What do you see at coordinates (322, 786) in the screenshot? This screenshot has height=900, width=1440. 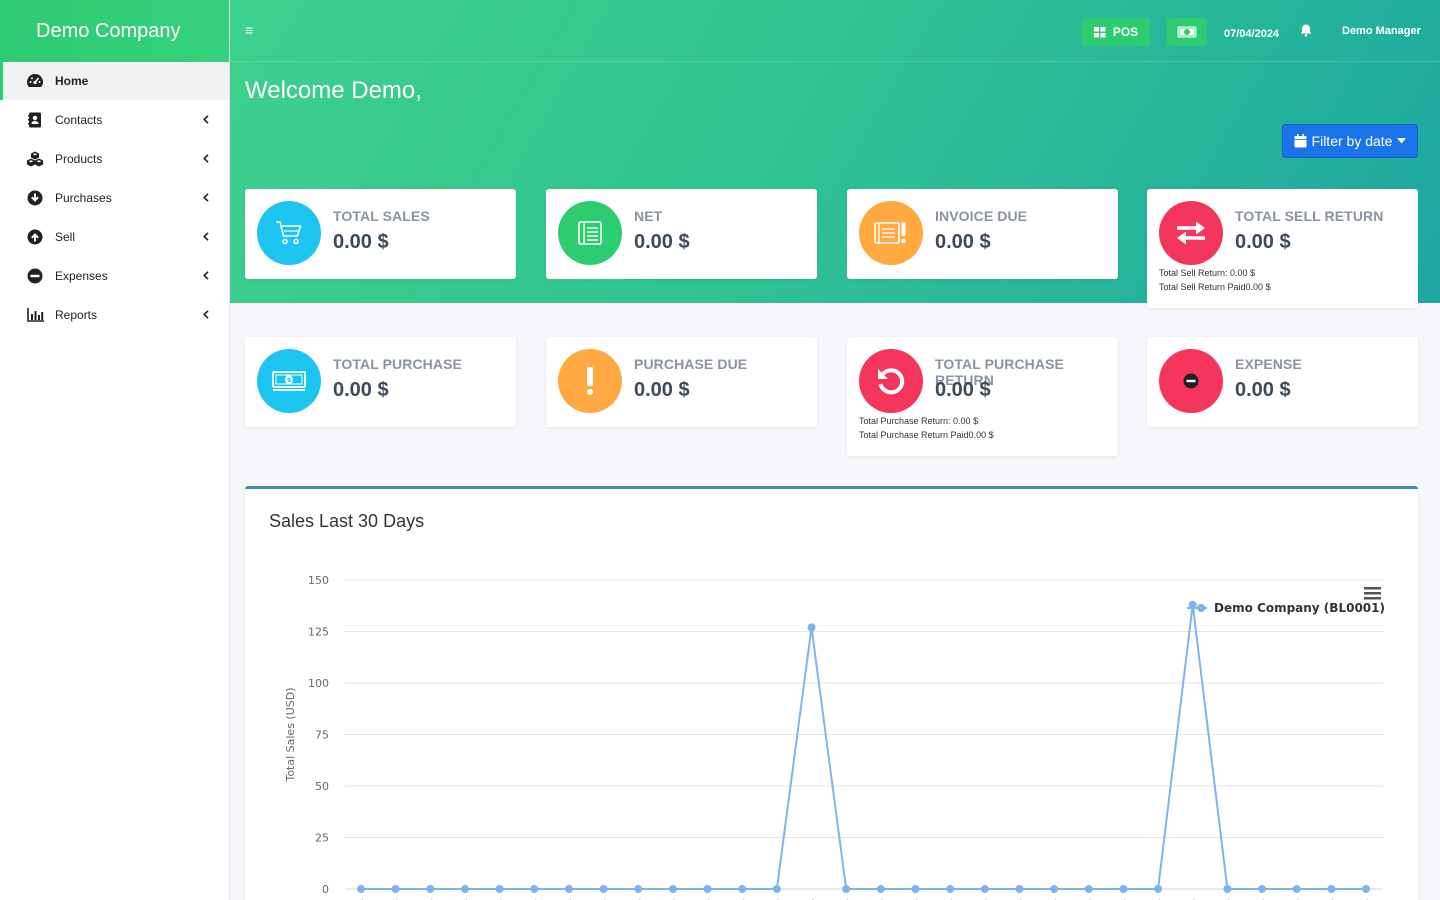 I see `y-tick-label: 50` at bounding box center [322, 786].